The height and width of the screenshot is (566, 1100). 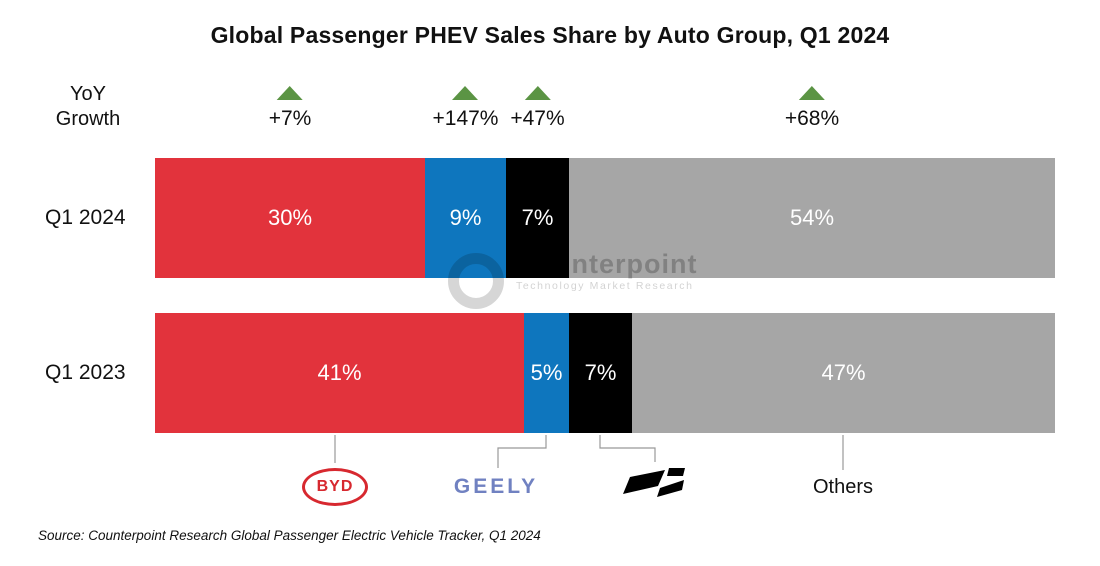 What do you see at coordinates (88, 107) in the screenshot?
I see `yoy-growth-axis-label: YoY Growth` at bounding box center [88, 107].